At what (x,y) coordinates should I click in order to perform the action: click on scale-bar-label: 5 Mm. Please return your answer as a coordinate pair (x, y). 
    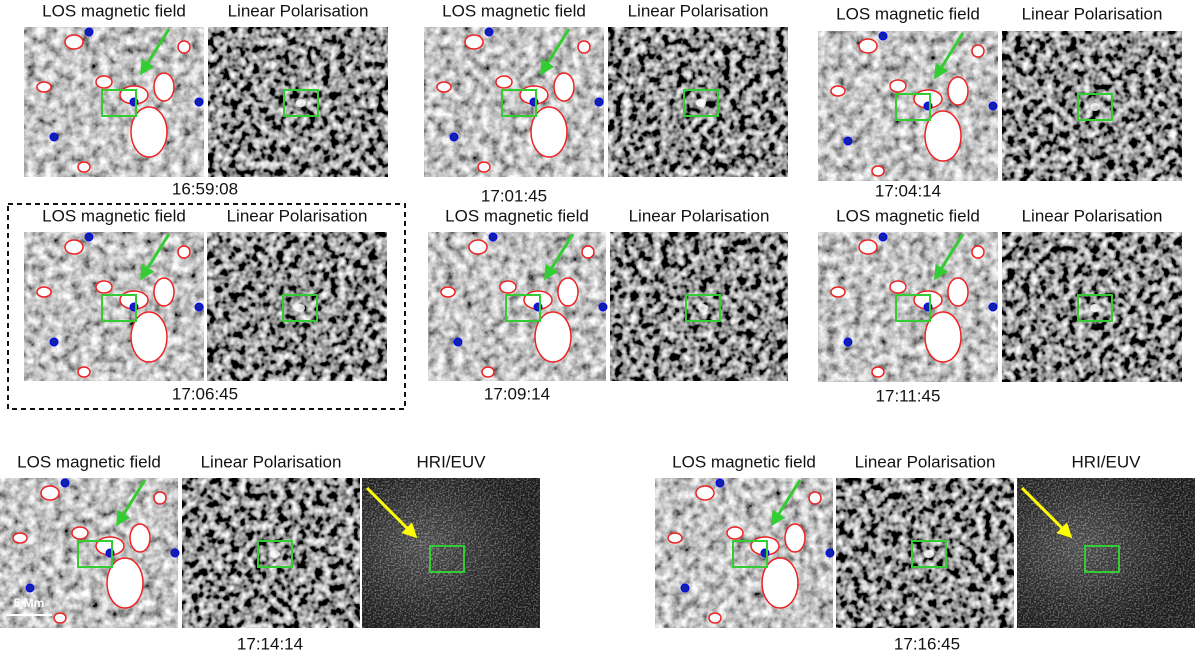
    Looking at the image, I should click on (29, 603).